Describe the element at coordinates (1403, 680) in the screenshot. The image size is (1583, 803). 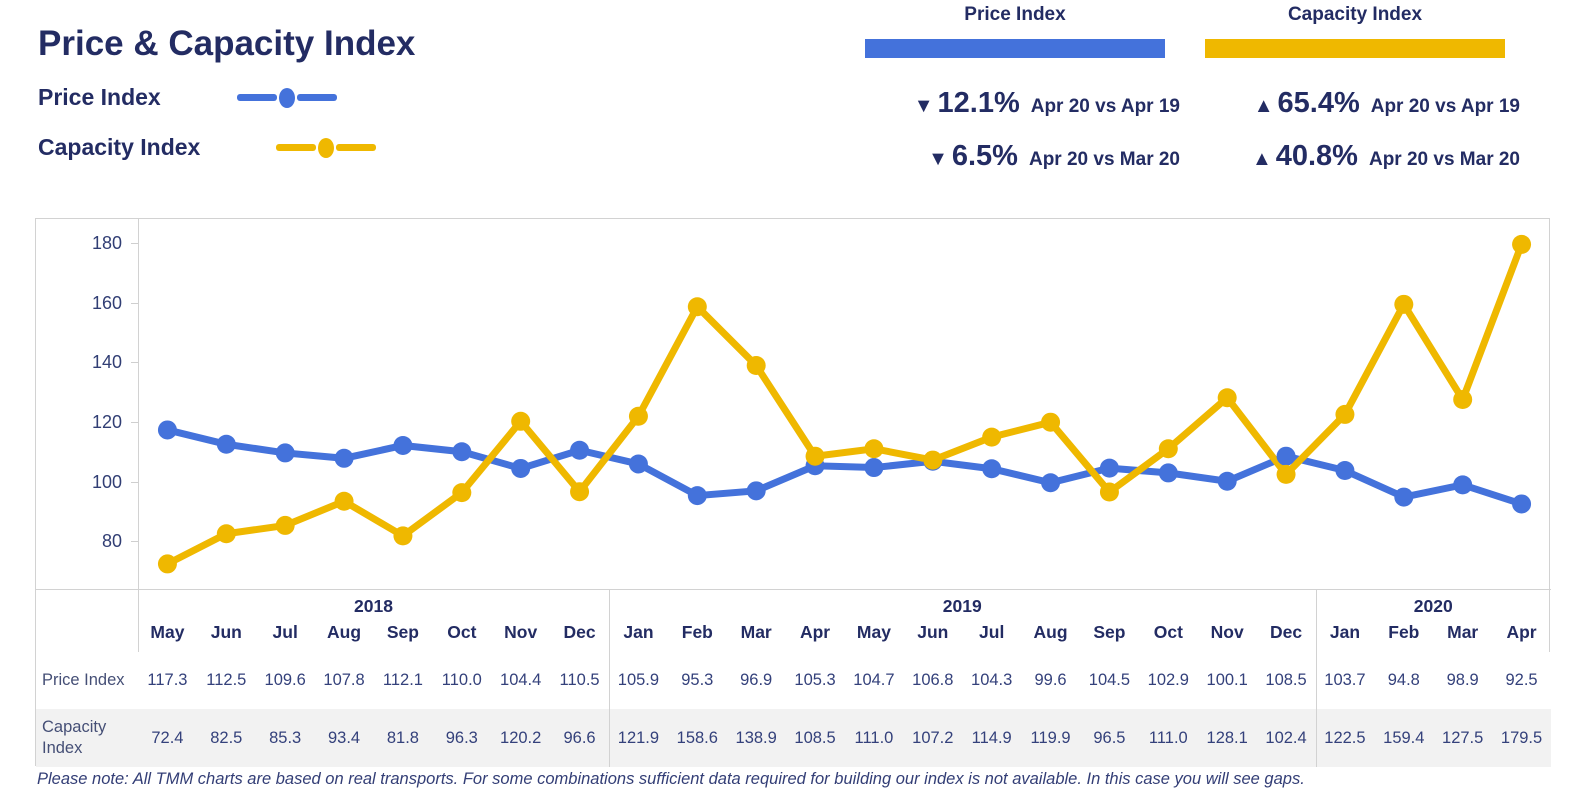
I see `price-index-value-cell: 94.8` at that location.